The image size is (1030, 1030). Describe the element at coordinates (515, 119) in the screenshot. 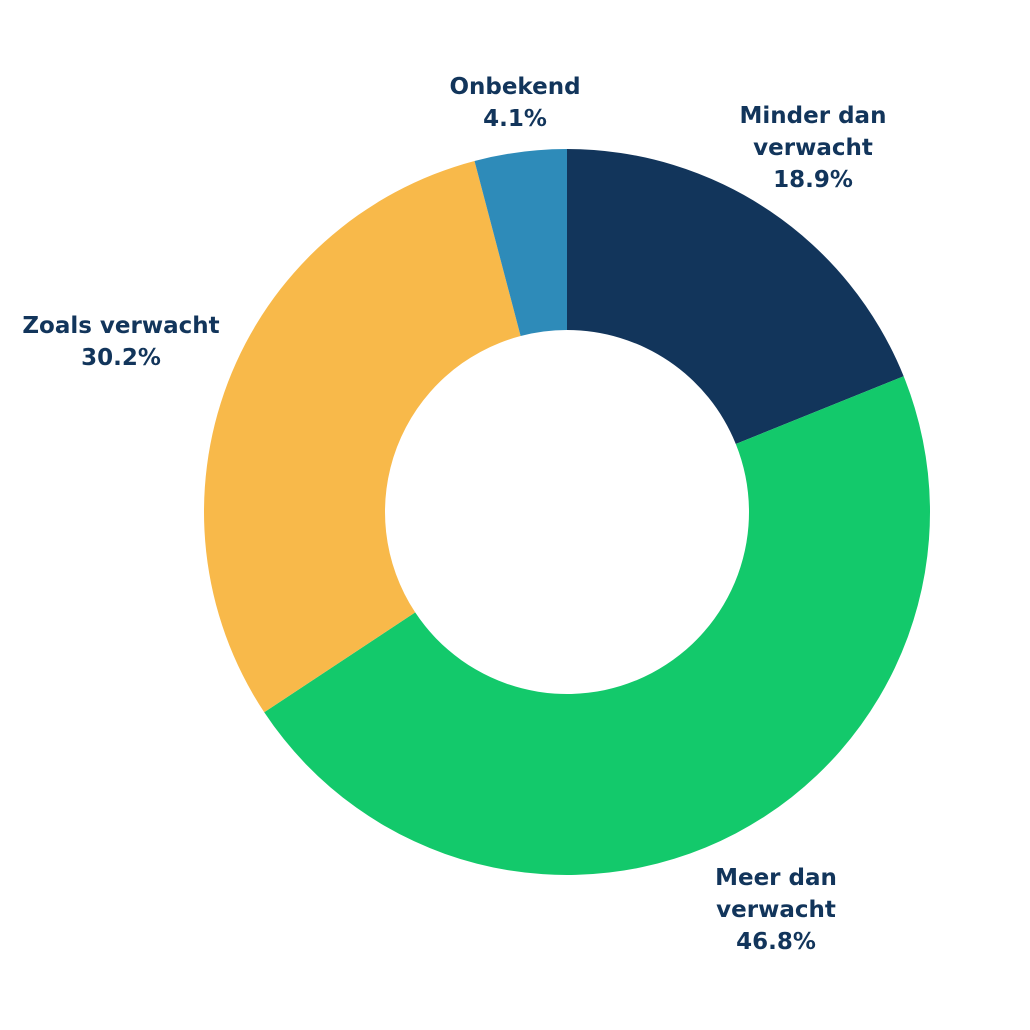

I see `value-label: 4.1%` at that location.